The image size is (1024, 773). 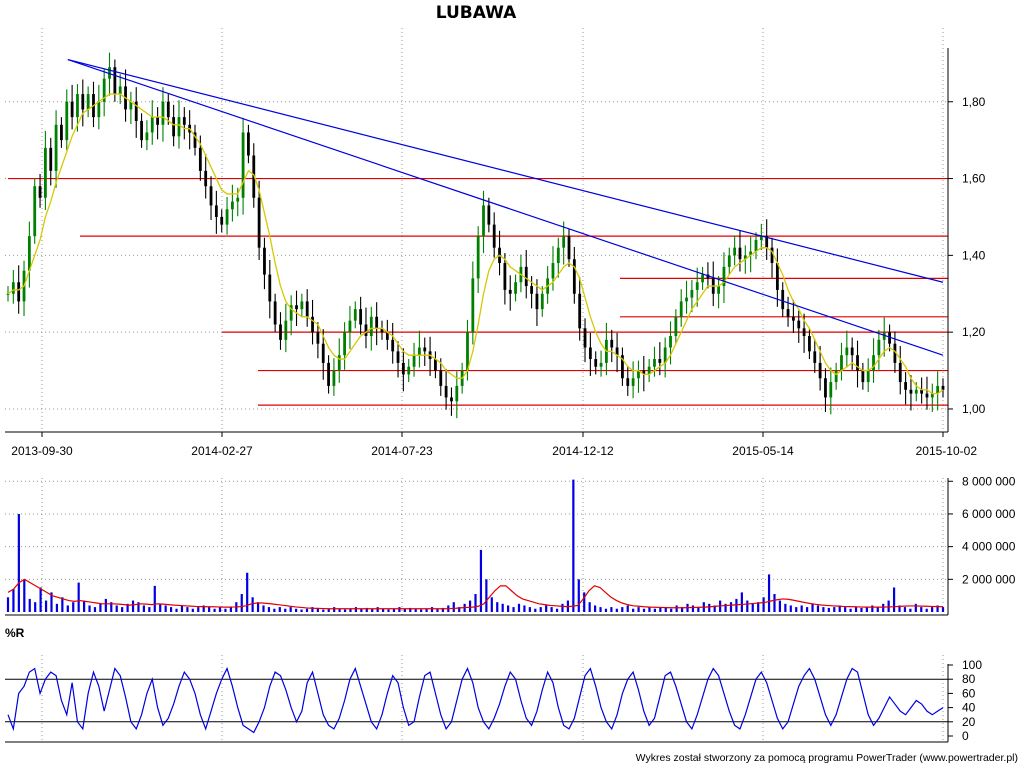 I want to click on volume-y-tick-label: 4 000 000, so click(x=989, y=547).